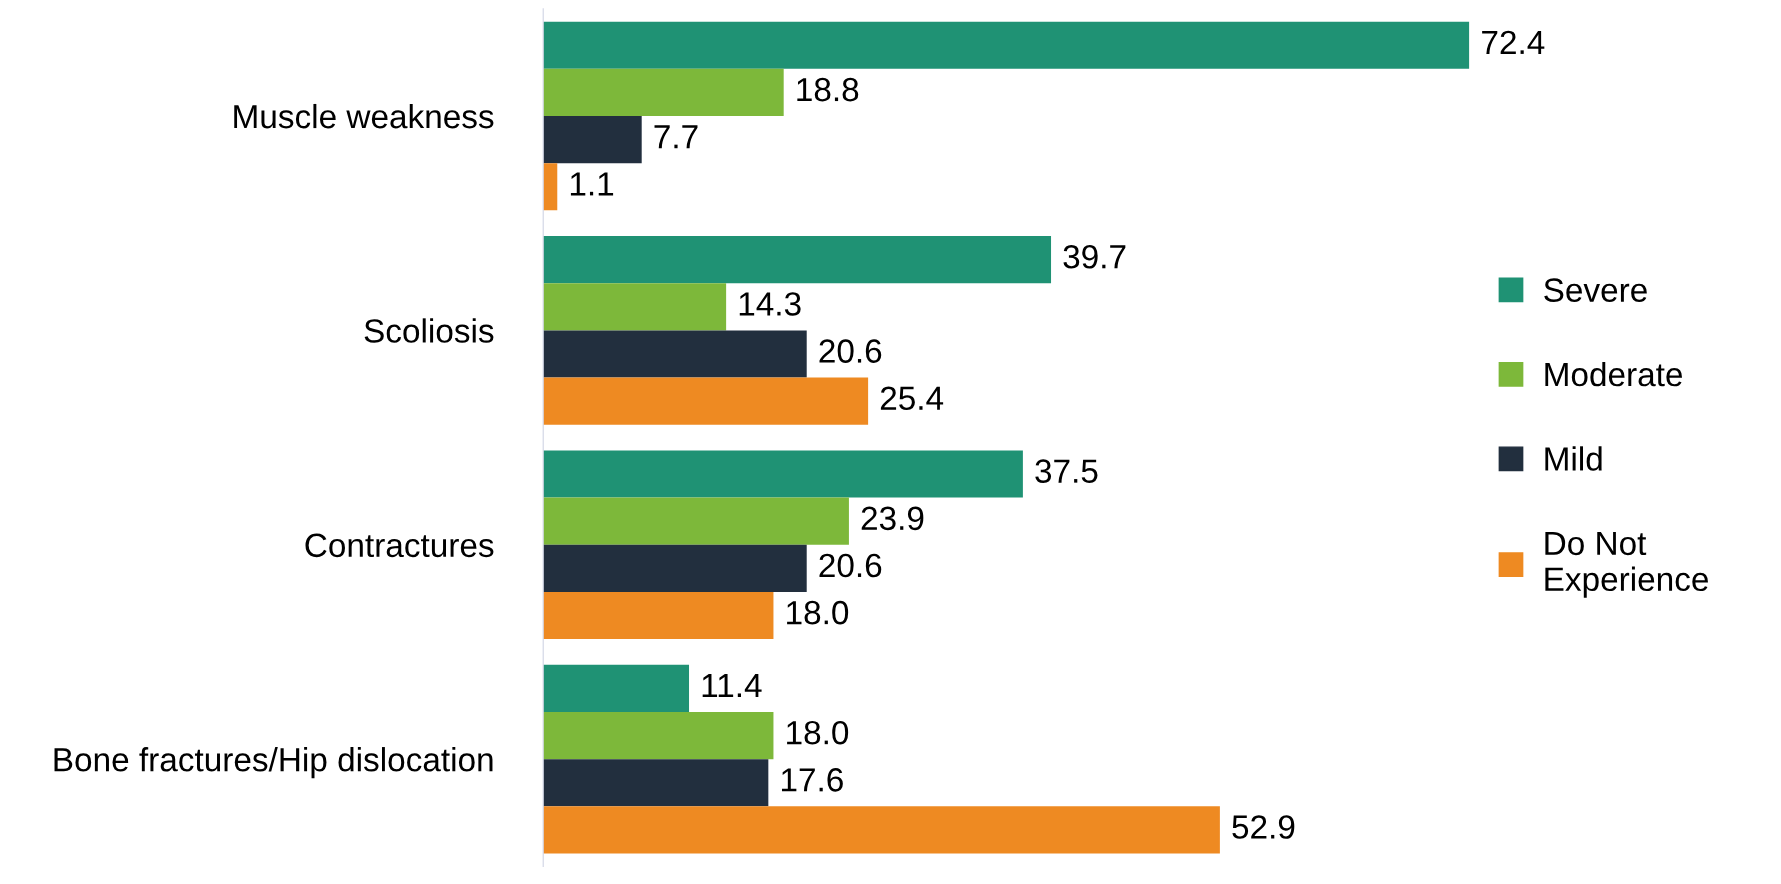 The width and height of the screenshot is (1781, 884). I want to click on data-label: 23.9, so click(892, 518).